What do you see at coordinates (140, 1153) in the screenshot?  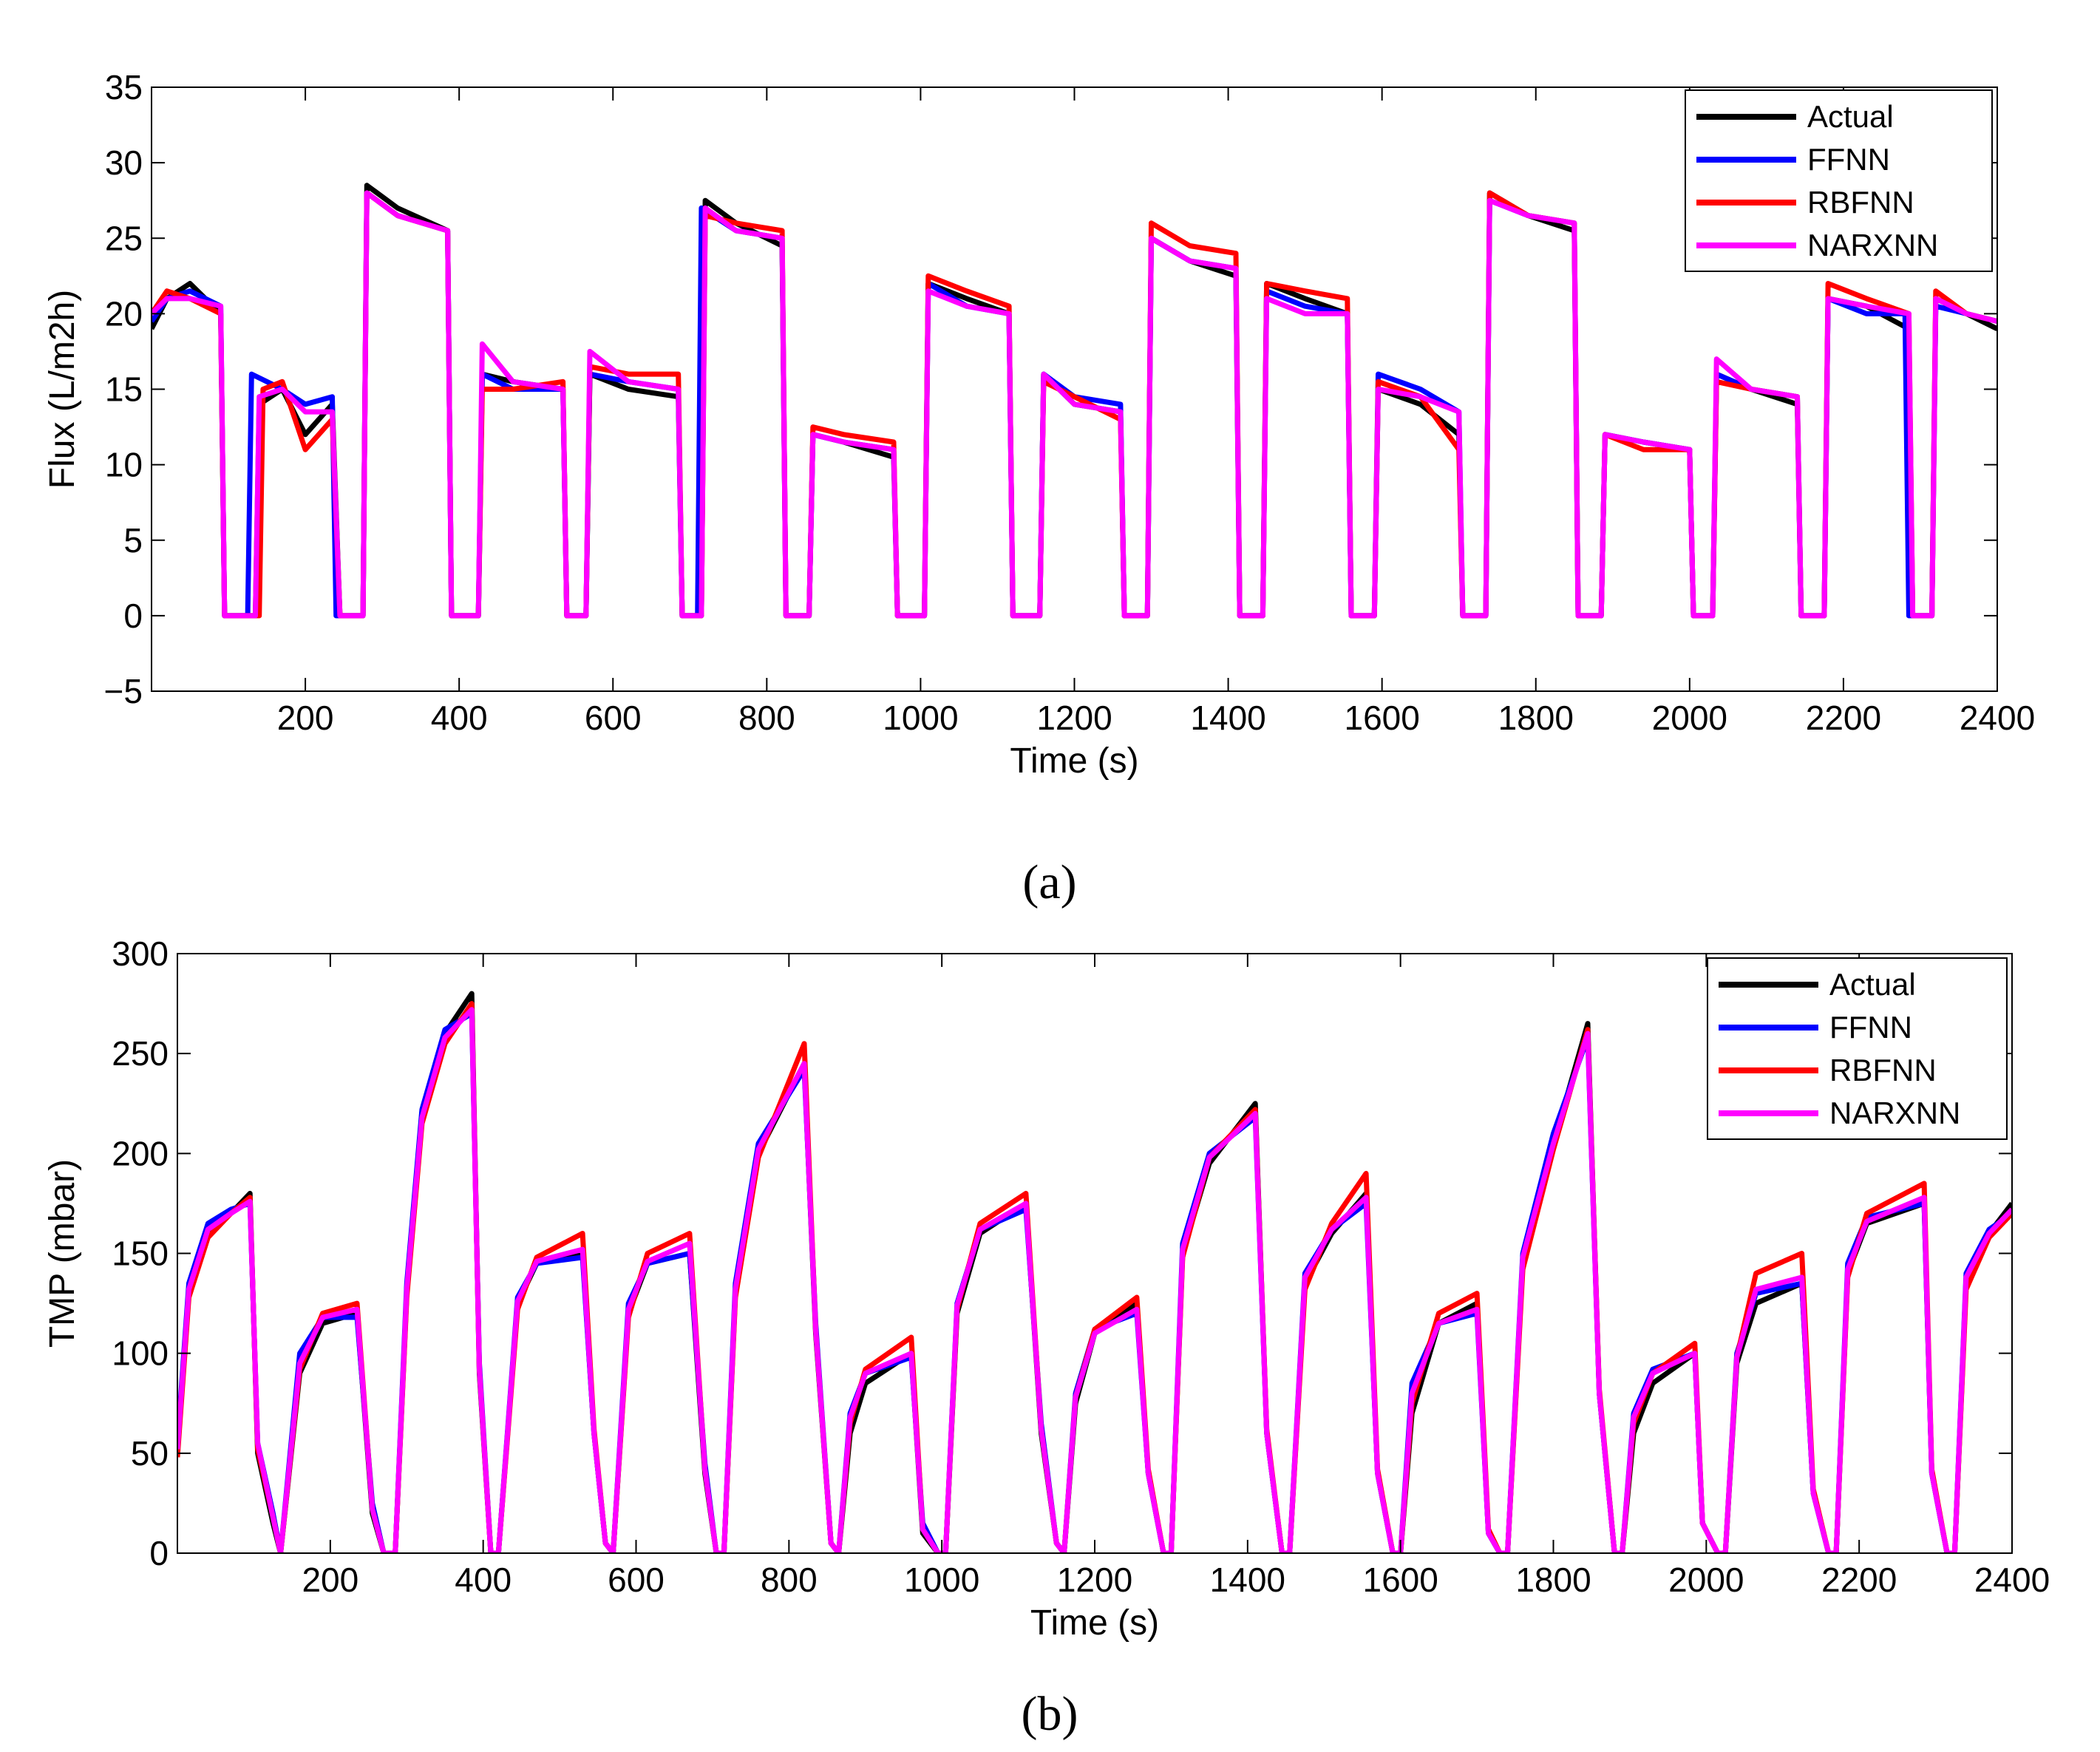 I see `y-tick-label: 200` at bounding box center [140, 1153].